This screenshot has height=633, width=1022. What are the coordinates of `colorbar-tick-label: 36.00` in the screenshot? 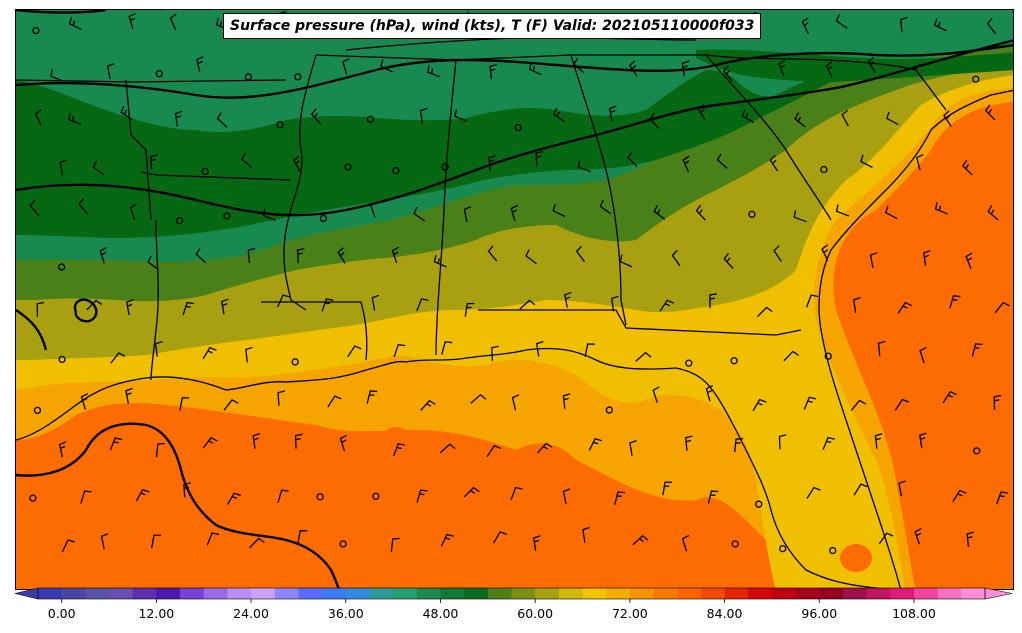 It's located at (346, 613).